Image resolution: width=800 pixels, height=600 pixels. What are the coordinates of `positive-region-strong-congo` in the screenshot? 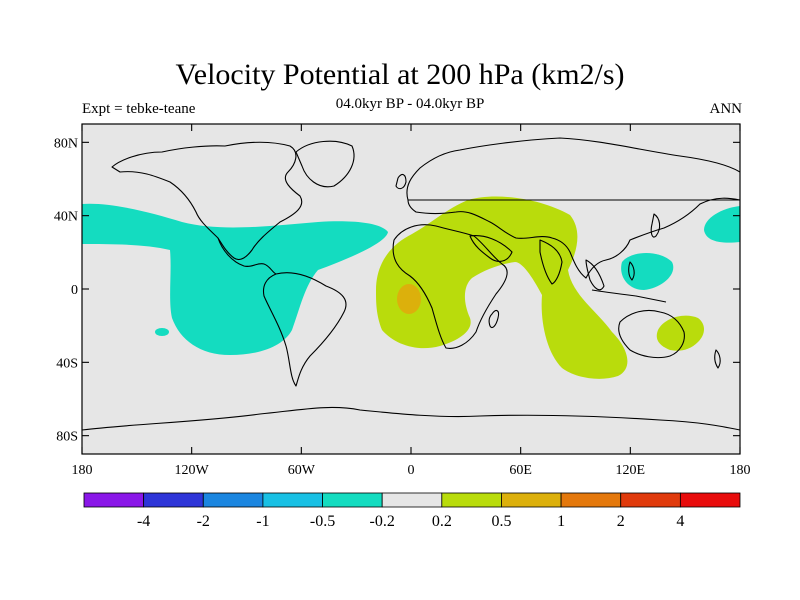 It's located at (409, 299).